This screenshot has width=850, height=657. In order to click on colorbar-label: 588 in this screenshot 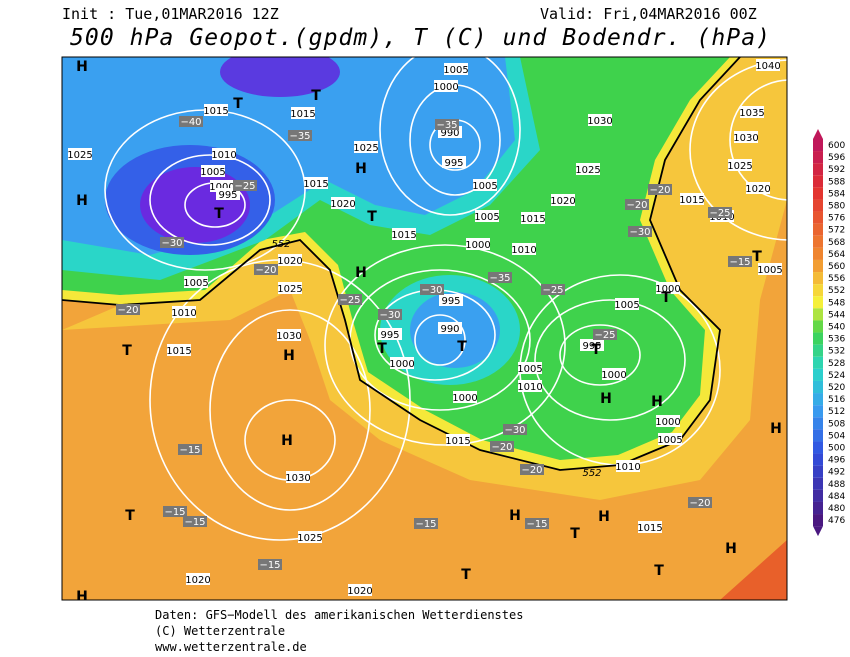, I will do `click(836, 182)`.